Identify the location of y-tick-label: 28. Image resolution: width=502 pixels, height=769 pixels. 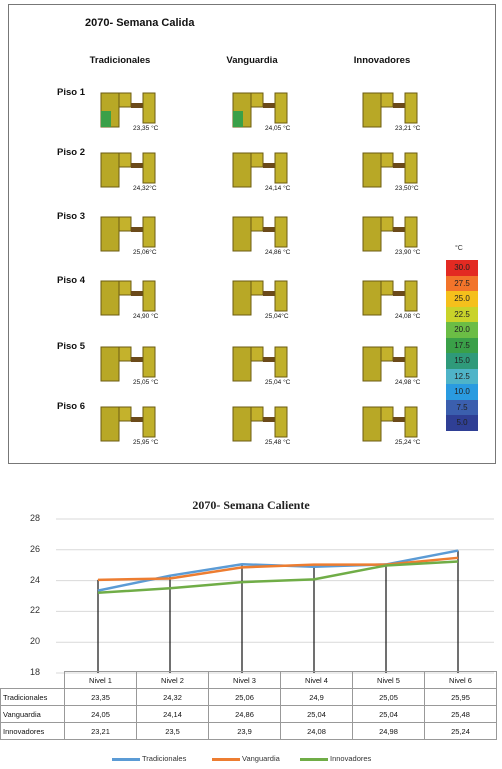
(35, 518).